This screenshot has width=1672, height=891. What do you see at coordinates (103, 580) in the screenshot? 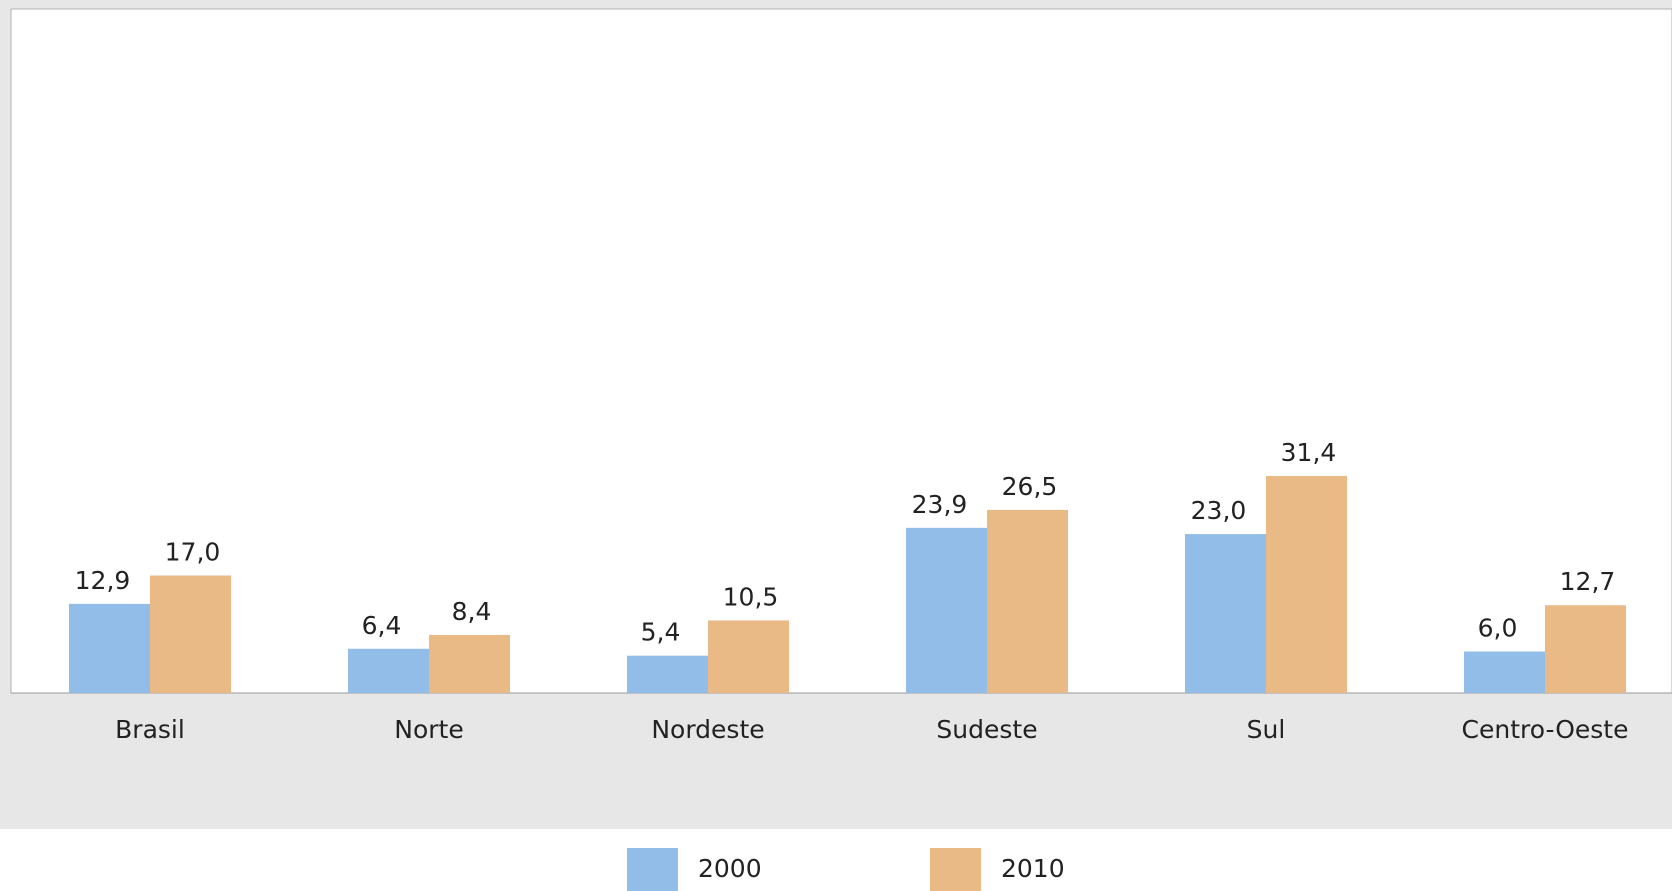
I see `data-label: 12,9` at bounding box center [103, 580].